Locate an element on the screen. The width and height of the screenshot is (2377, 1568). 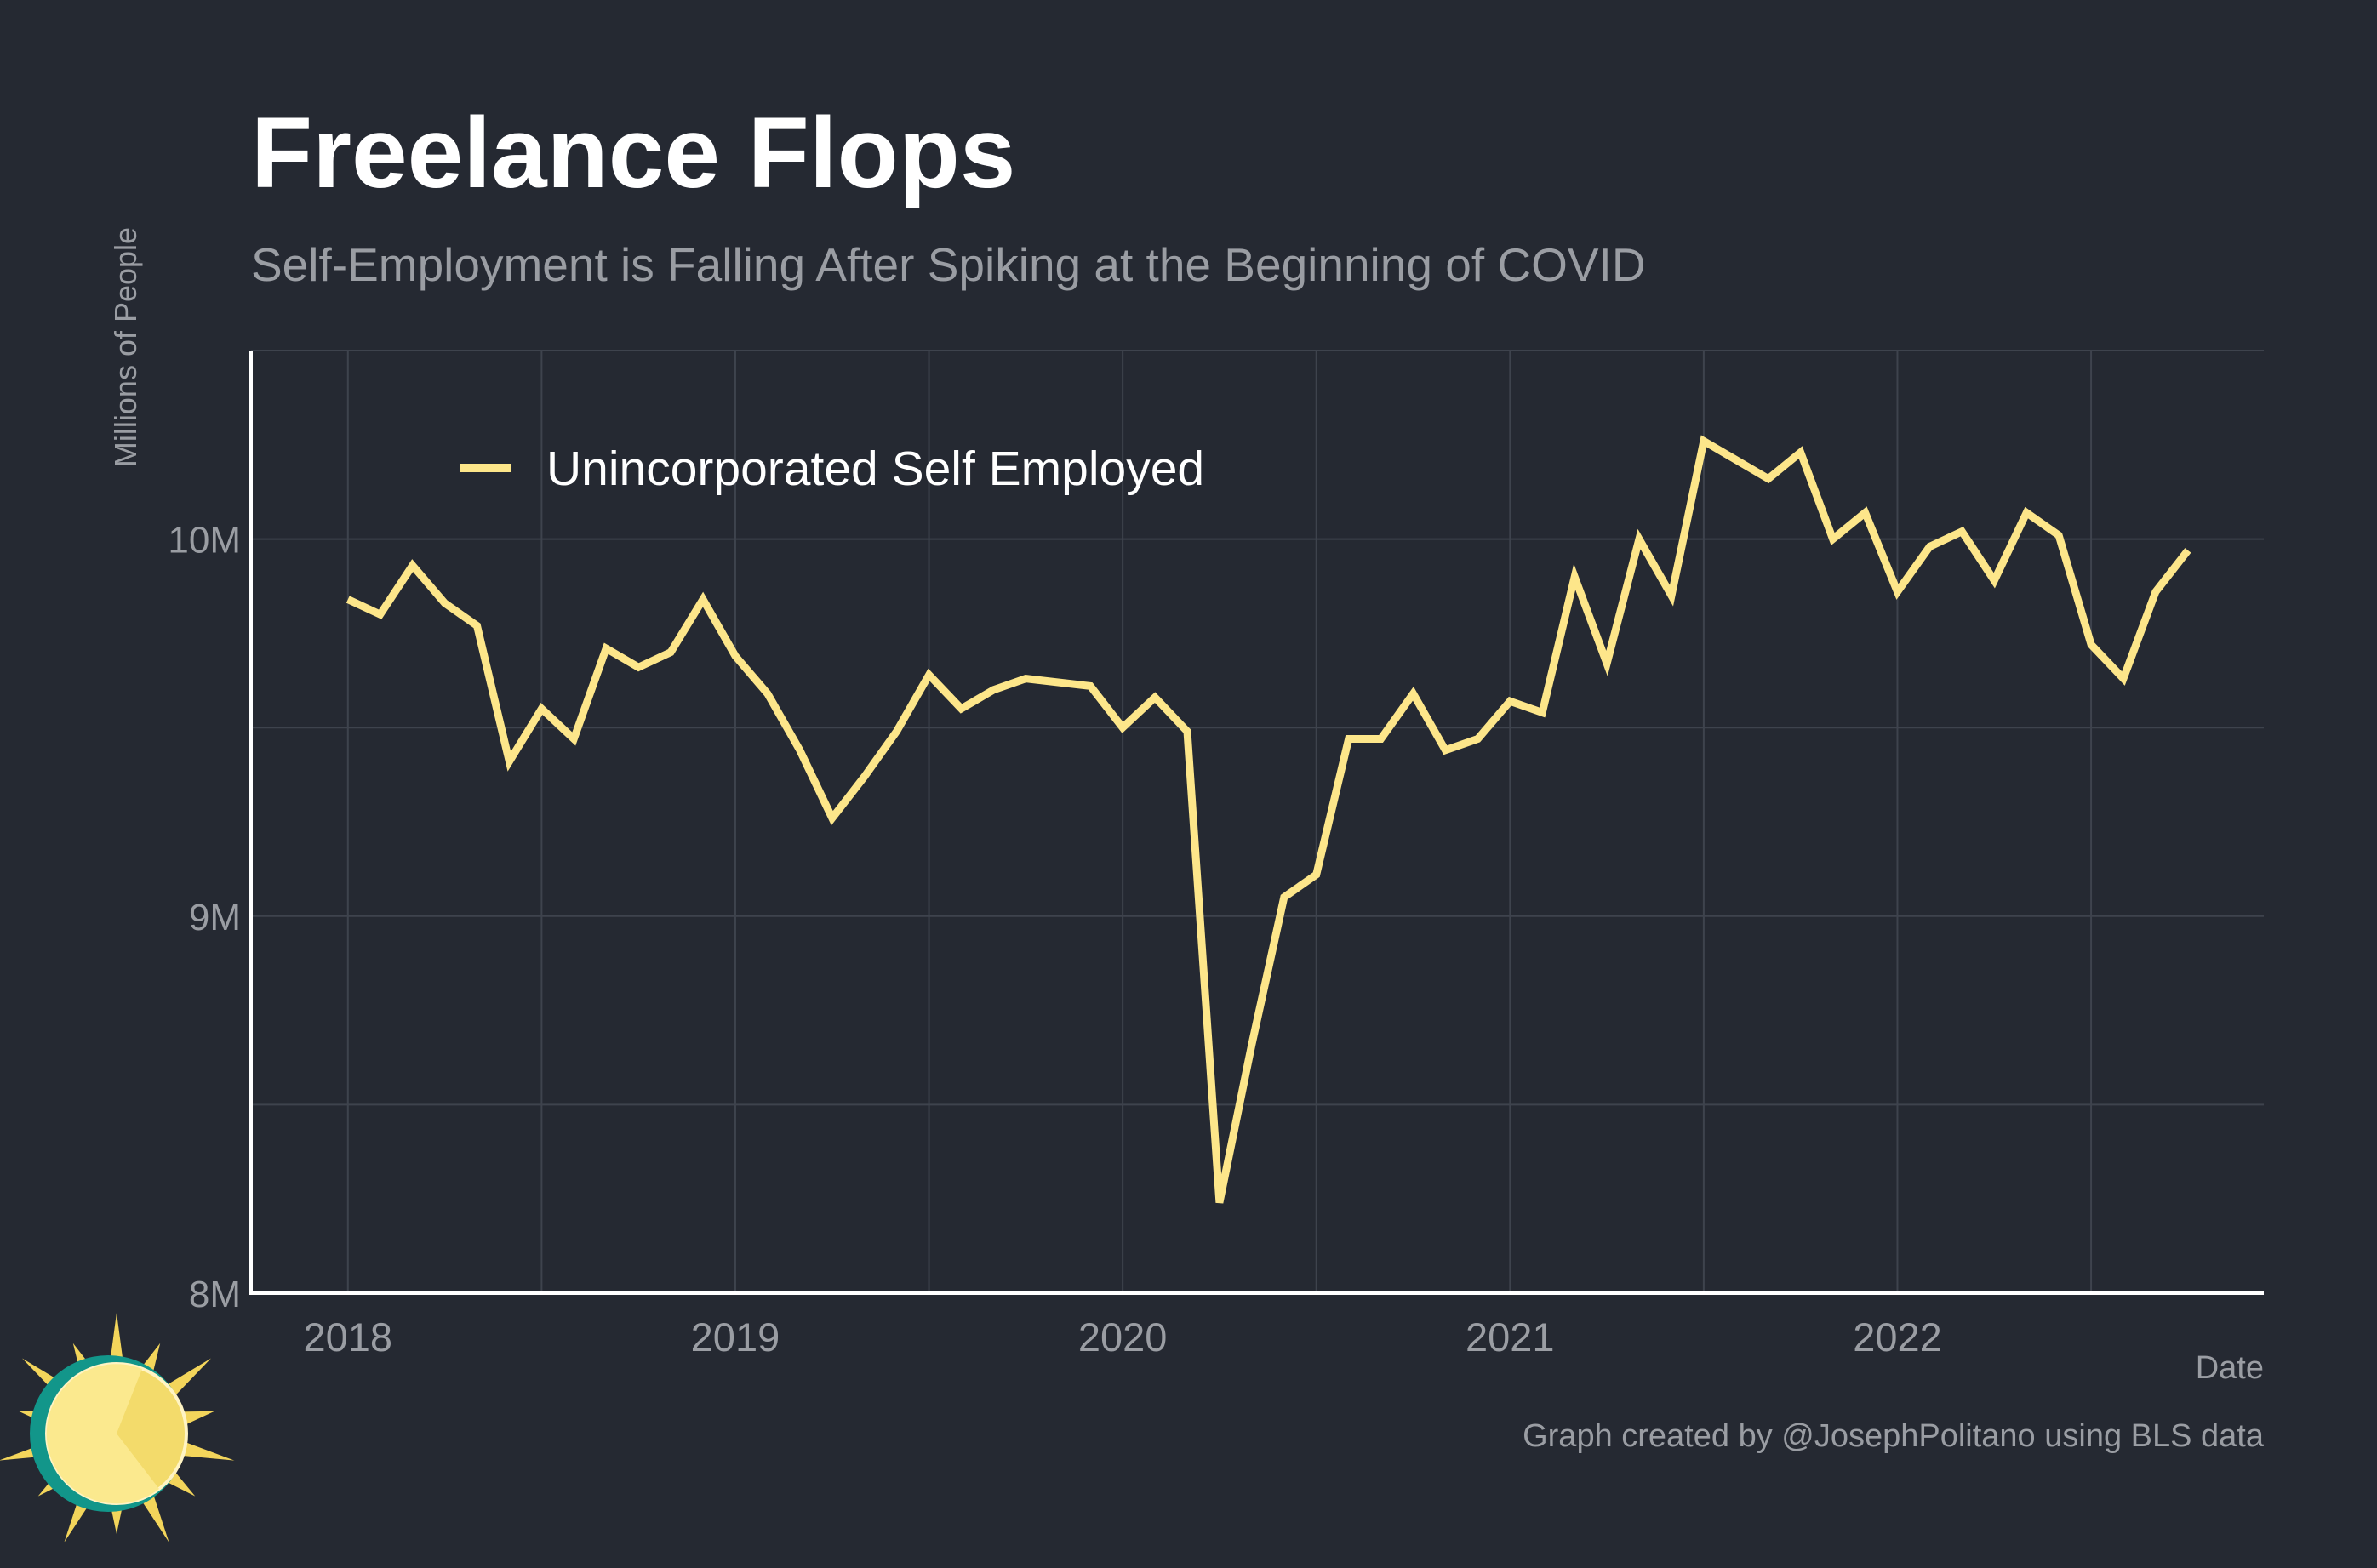
x-tick-label: 2018 is located at coordinates (348, 1337).